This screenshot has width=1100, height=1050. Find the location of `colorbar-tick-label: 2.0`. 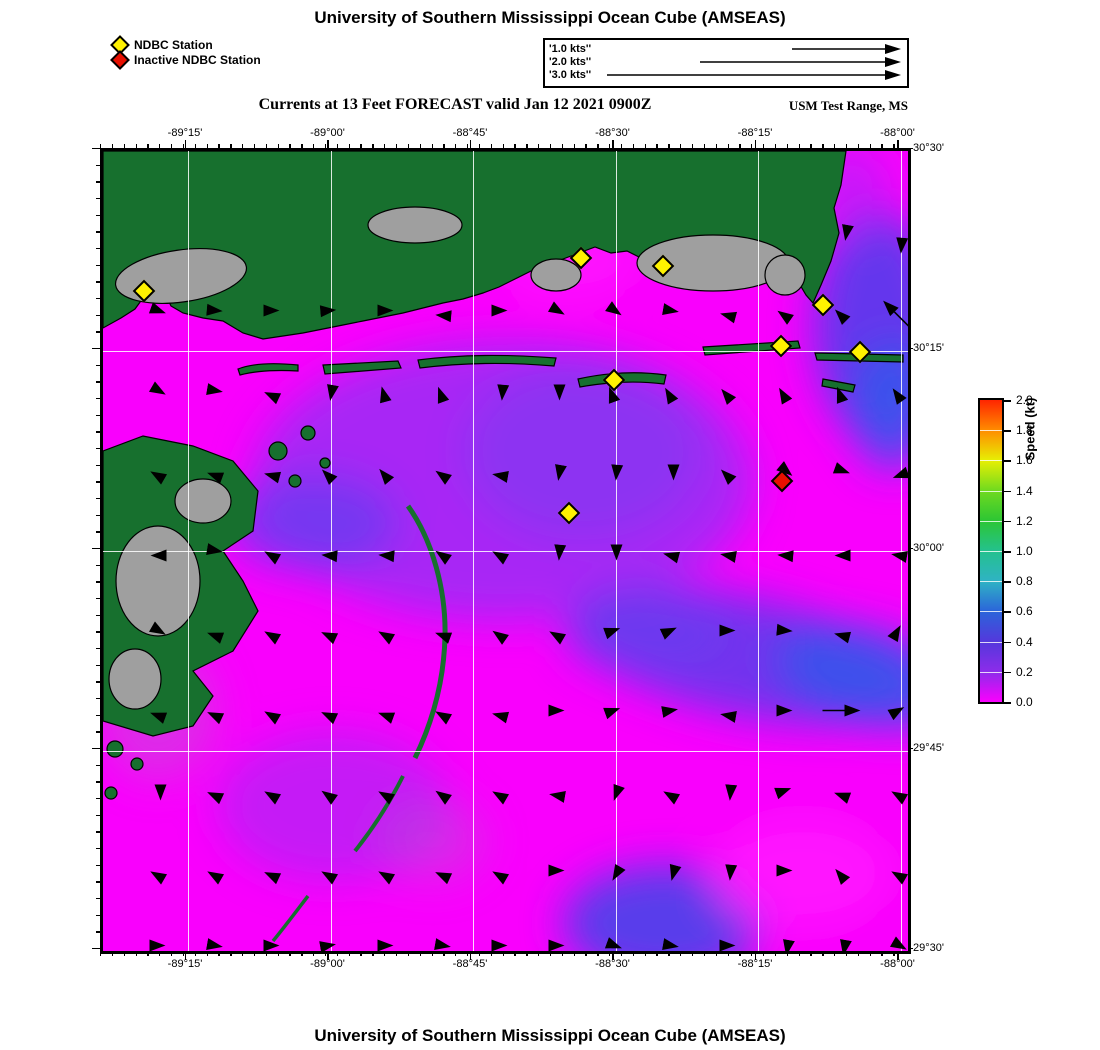

colorbar-tick-label: 2.0 is located at coordinates (1024, 400).